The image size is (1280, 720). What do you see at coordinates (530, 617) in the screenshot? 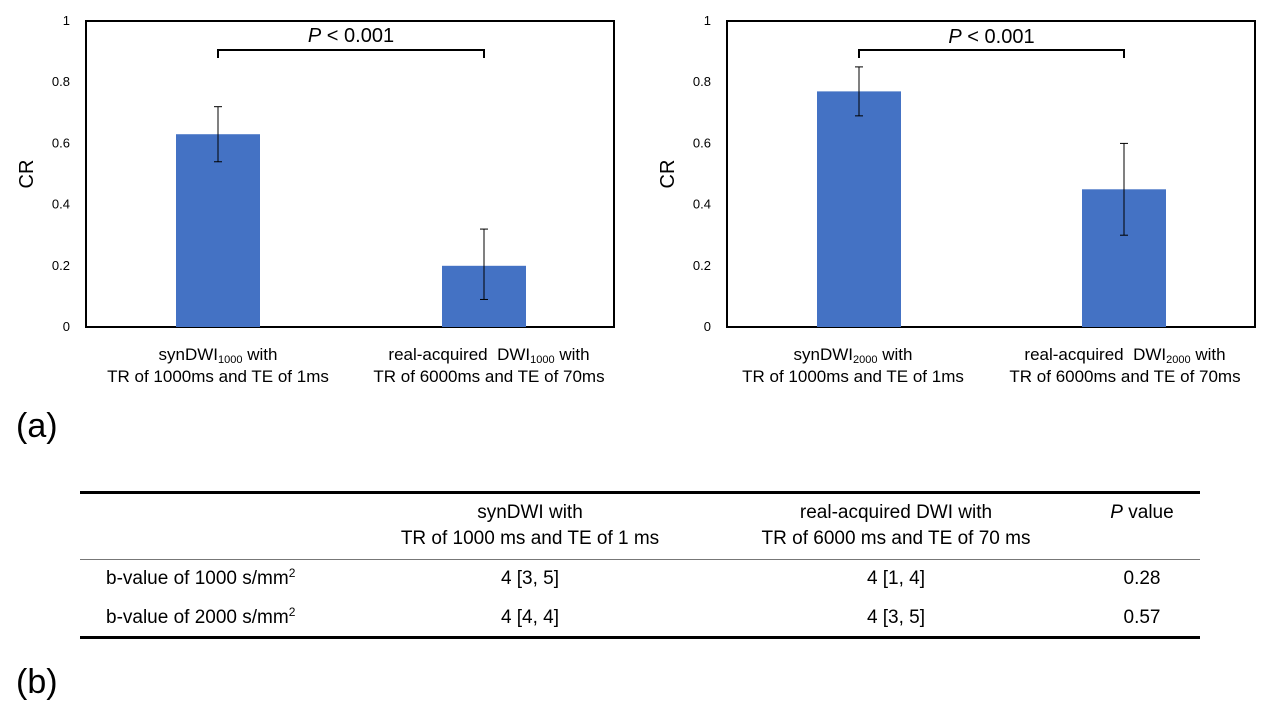
I see `cell-syn: 4 [4, 4]` at bounding box center [530, 617].